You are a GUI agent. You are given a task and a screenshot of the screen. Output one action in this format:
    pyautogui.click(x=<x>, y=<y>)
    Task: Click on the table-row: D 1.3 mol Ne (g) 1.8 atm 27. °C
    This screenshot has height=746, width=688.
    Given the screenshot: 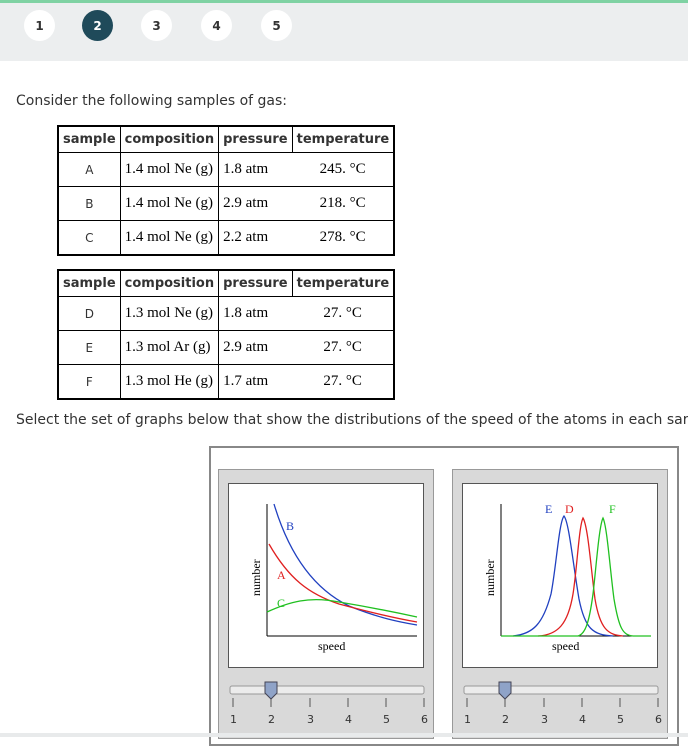 What is the action you would take?
    pyautogui.click(x=226, y=313)
    